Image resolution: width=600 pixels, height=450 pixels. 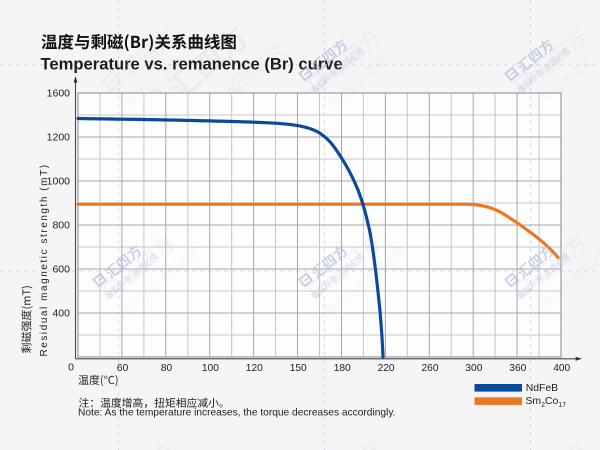 I want to click on svg-text: 600, so click(x=61, y=270).